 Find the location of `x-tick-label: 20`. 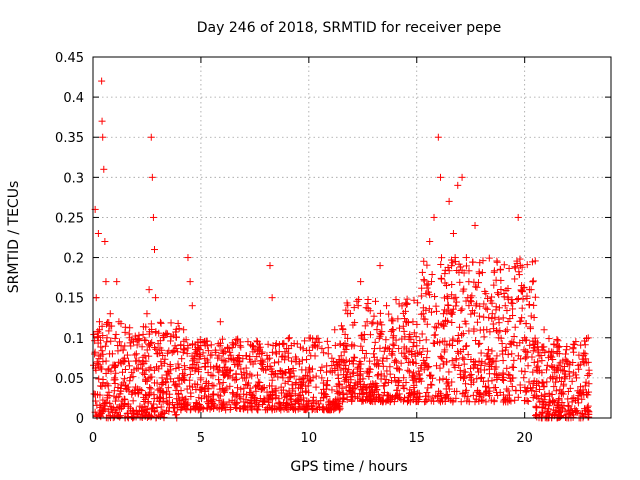

x-tick-label: 20 is located at coordinates (524, 438).